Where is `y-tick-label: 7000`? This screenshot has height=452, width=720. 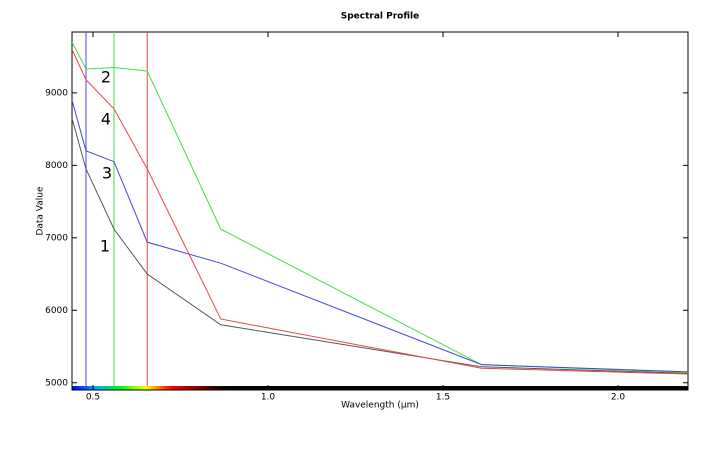
y-tick-label: 7000 is located at coordinates (56, 238).